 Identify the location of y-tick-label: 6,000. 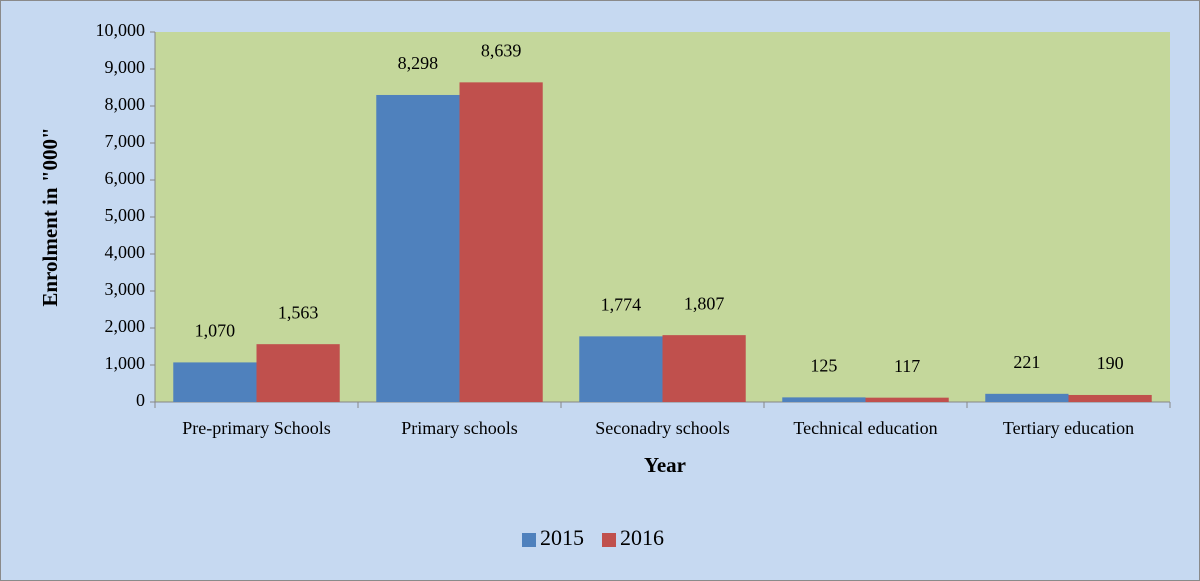
(125, 178).